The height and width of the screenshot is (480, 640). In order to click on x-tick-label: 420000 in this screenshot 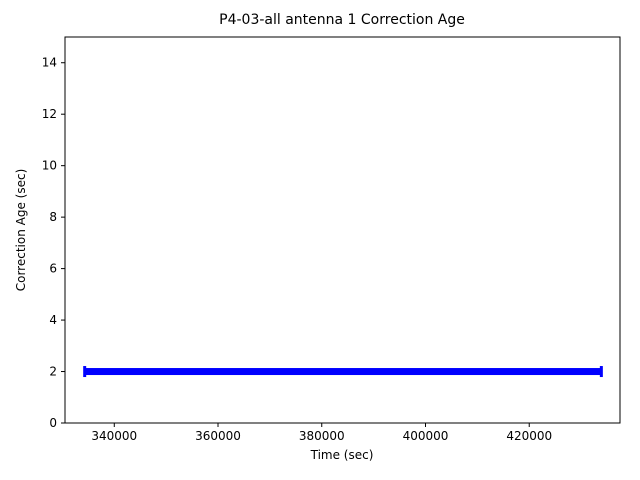, I will do `click(529, 436)`.